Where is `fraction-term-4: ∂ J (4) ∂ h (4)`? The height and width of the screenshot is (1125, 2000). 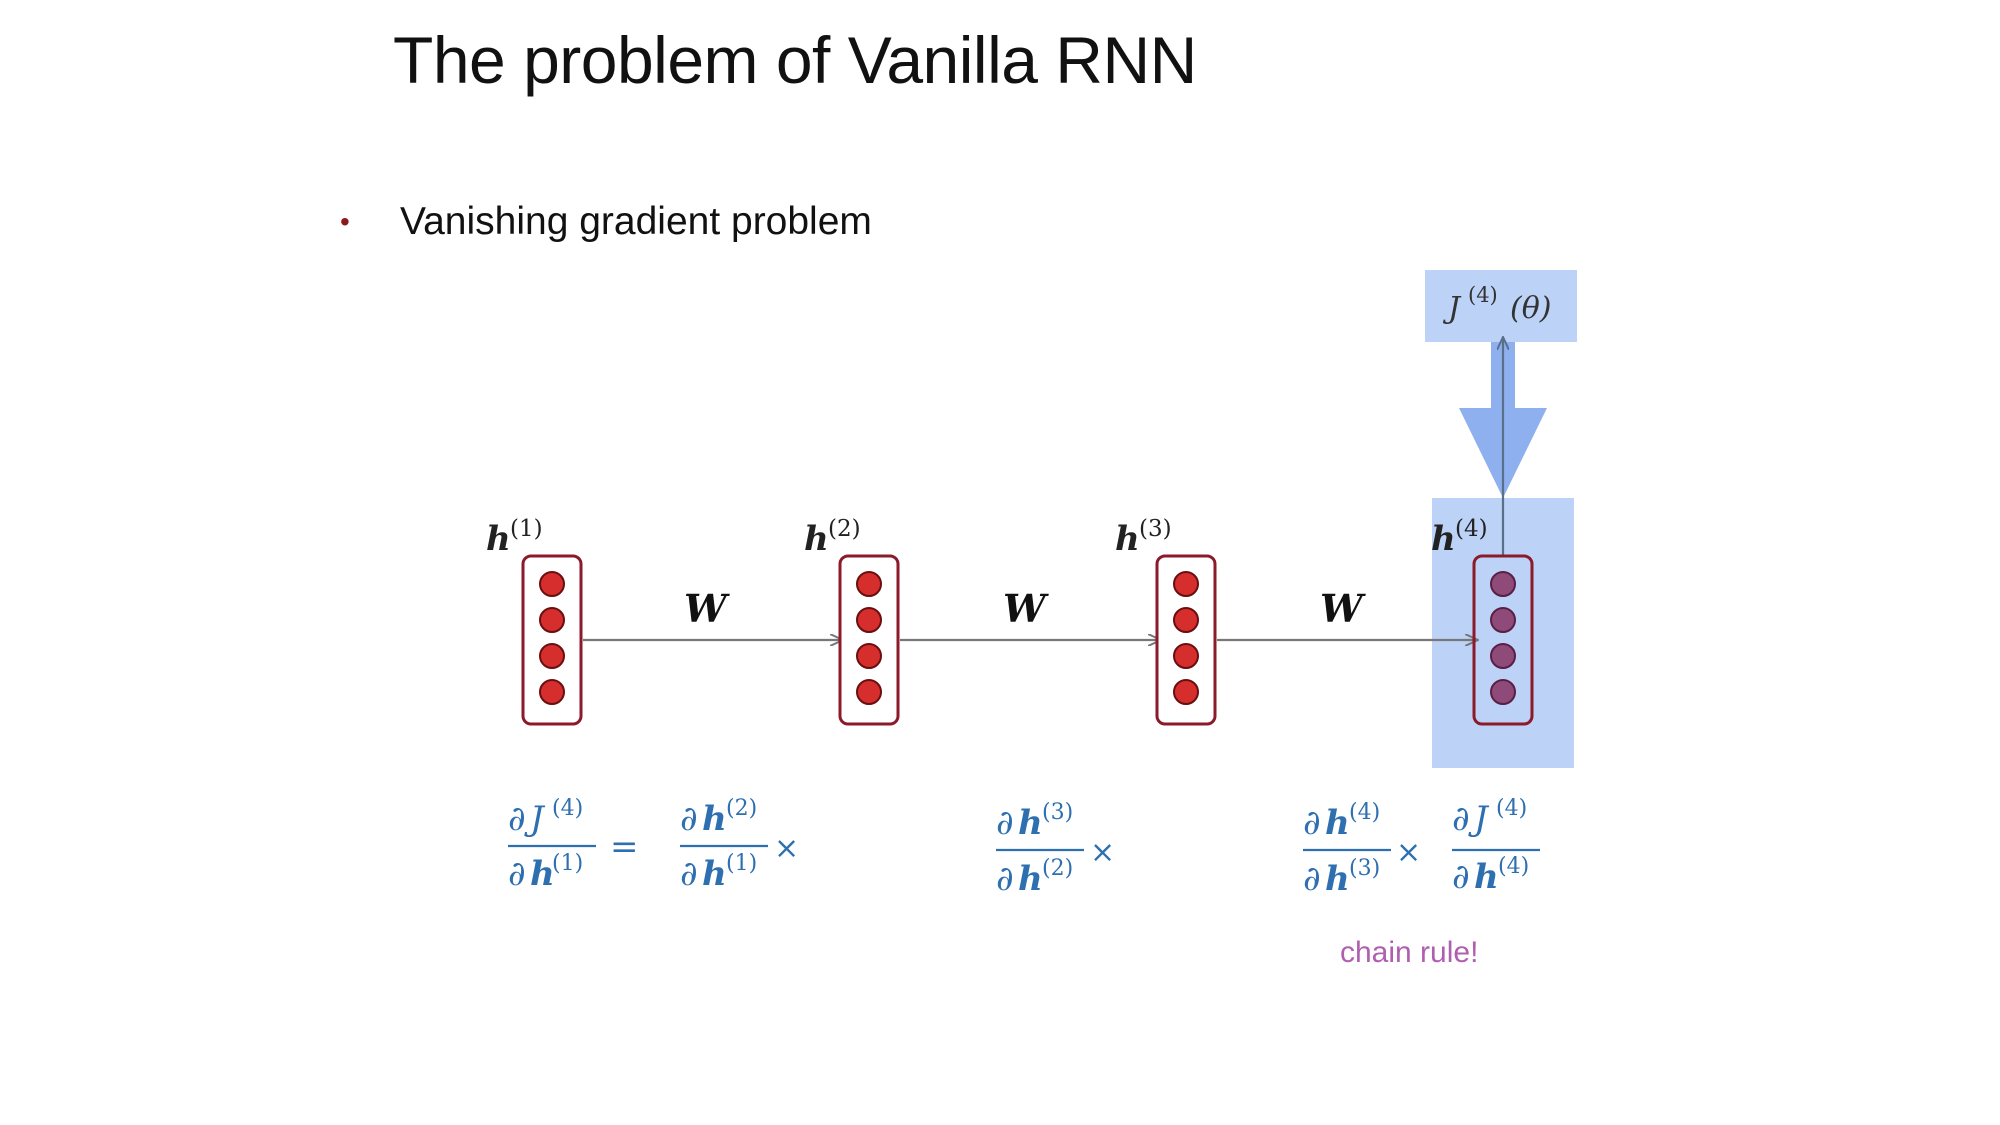 fraction-term-4: ∂ J (4) ∂ h (4) is located at coordinates (1496, 846).